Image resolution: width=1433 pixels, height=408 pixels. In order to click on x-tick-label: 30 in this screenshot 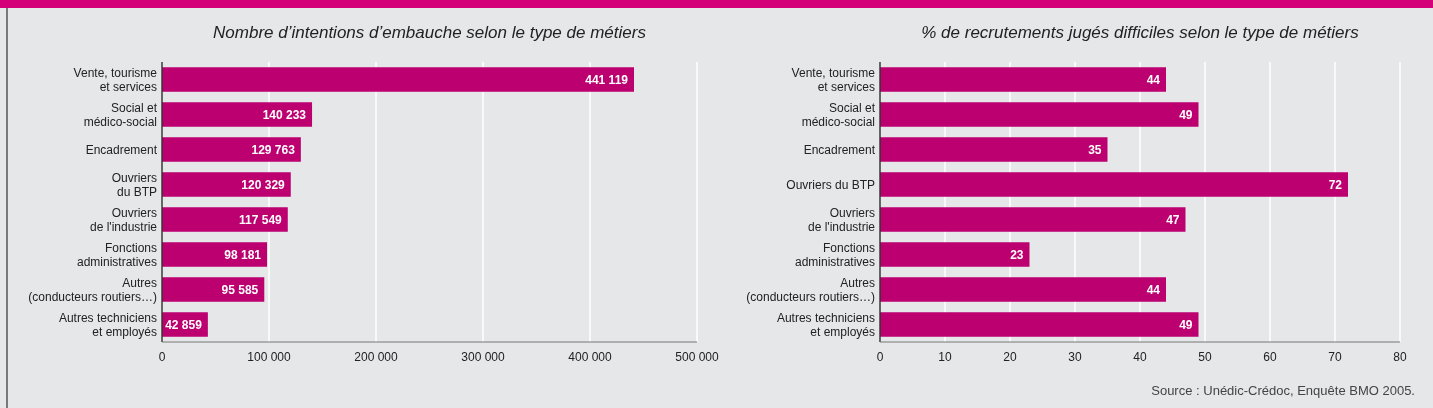, I will do `click(1075, 357)`.